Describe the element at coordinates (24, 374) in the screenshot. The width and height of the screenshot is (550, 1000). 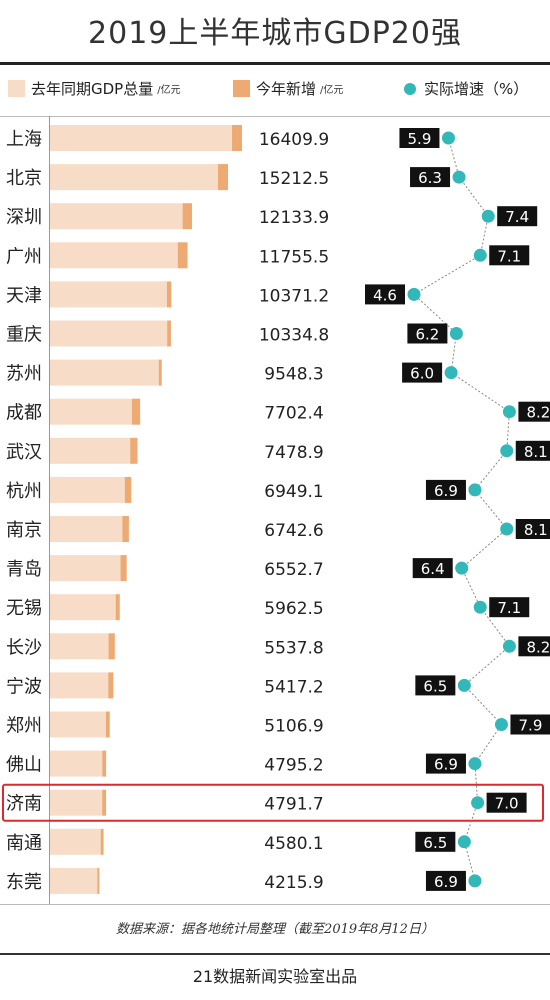
I see `city-label: 苏州` at that location.